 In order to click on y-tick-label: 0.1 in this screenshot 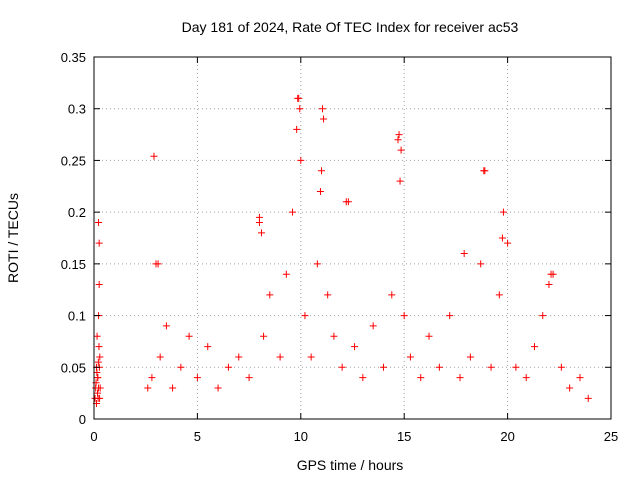, I will do `click(77, 316)`.